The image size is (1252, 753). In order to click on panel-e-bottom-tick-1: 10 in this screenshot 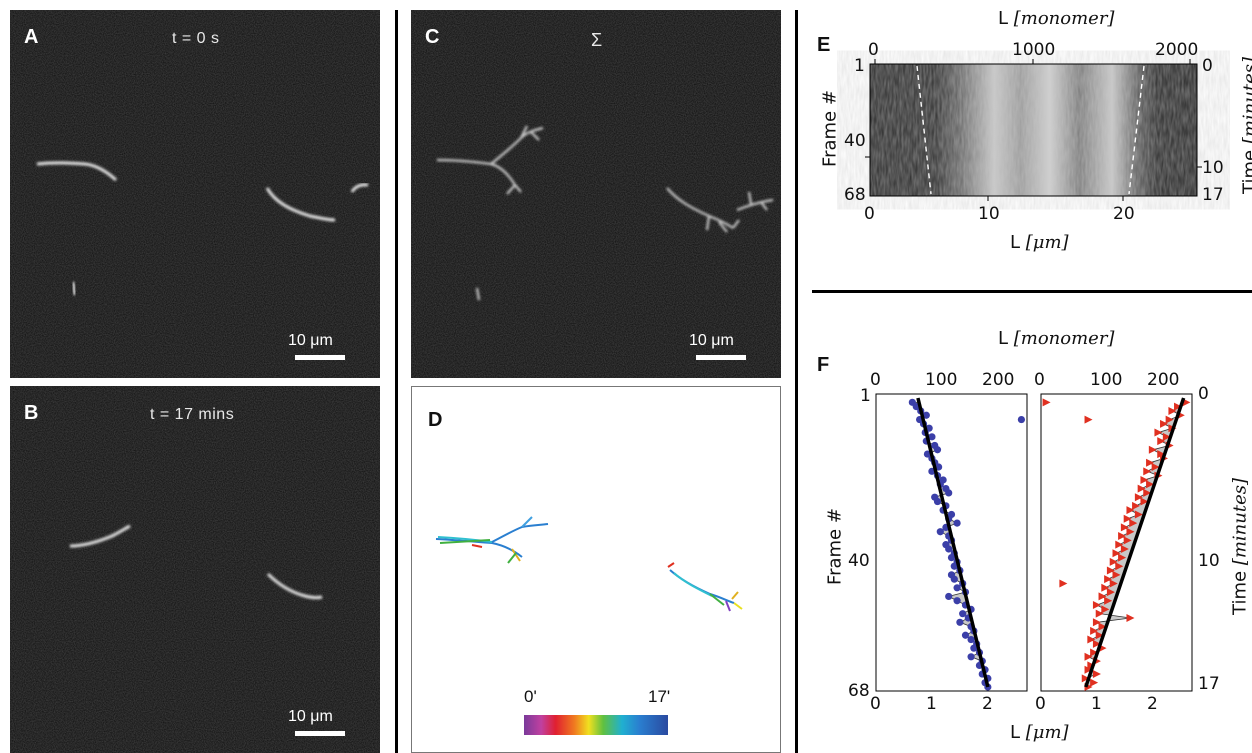, I will do `click(989, 214)`.